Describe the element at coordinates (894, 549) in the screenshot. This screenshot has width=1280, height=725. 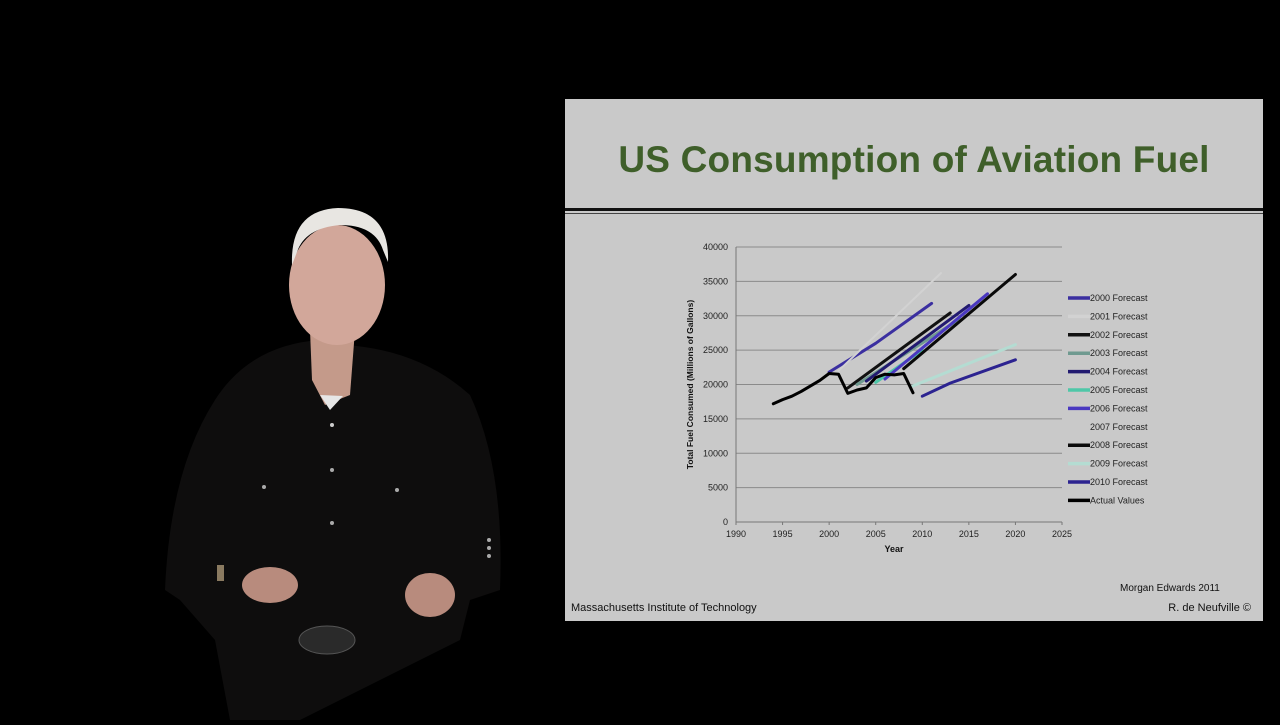
I see `x-axis-label: Year` at that location.